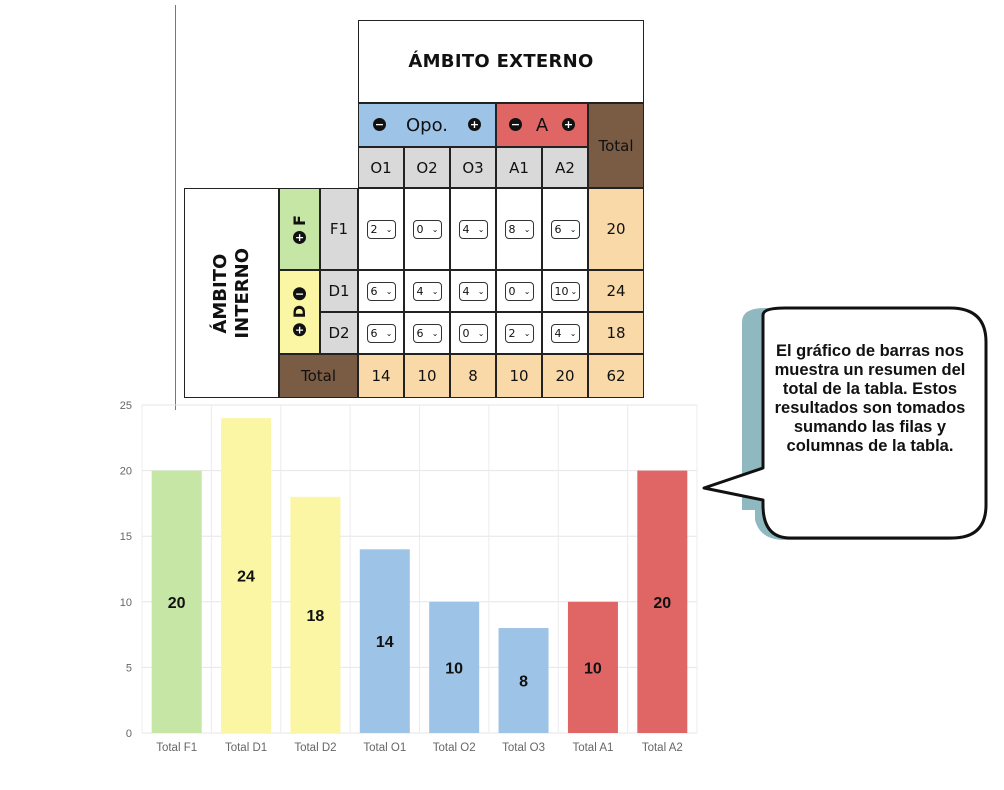  I want to click on value-select: 10 ⌄, so click(565, 291).